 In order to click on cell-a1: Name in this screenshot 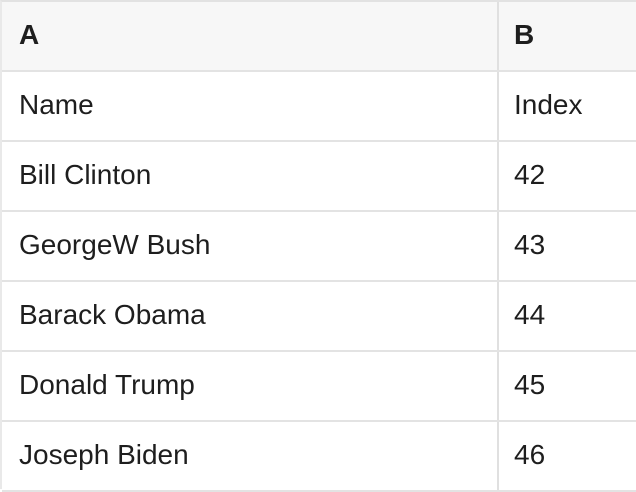, I will do `click(250, 106)`.